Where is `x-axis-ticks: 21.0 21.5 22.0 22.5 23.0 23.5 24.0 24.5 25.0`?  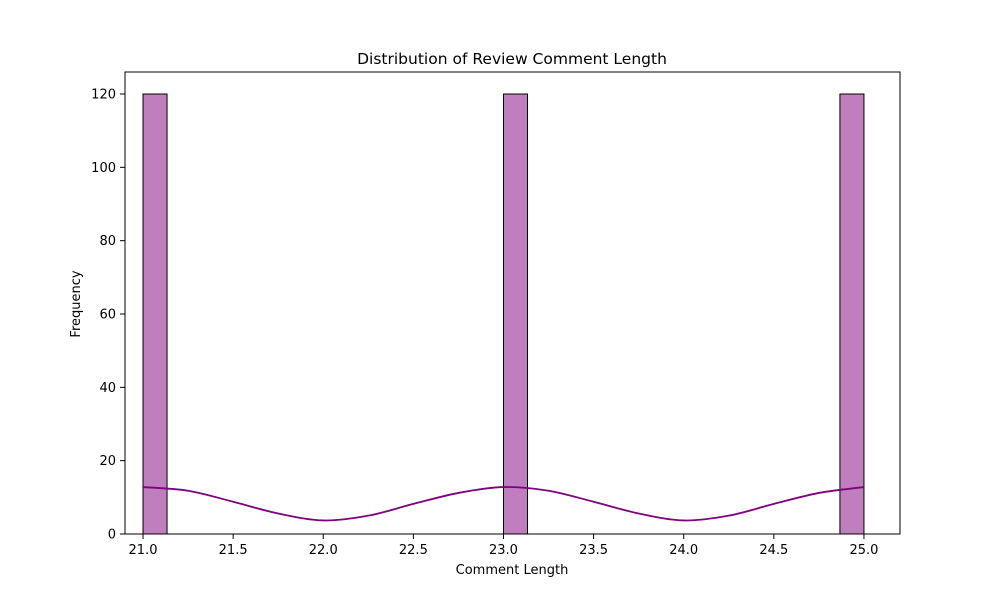
x-axis-ticks: 21.0 21.5 22.0 22.5 23.0 23.5 24.0 24.5 25.0 is located at coordinates (503, 546).